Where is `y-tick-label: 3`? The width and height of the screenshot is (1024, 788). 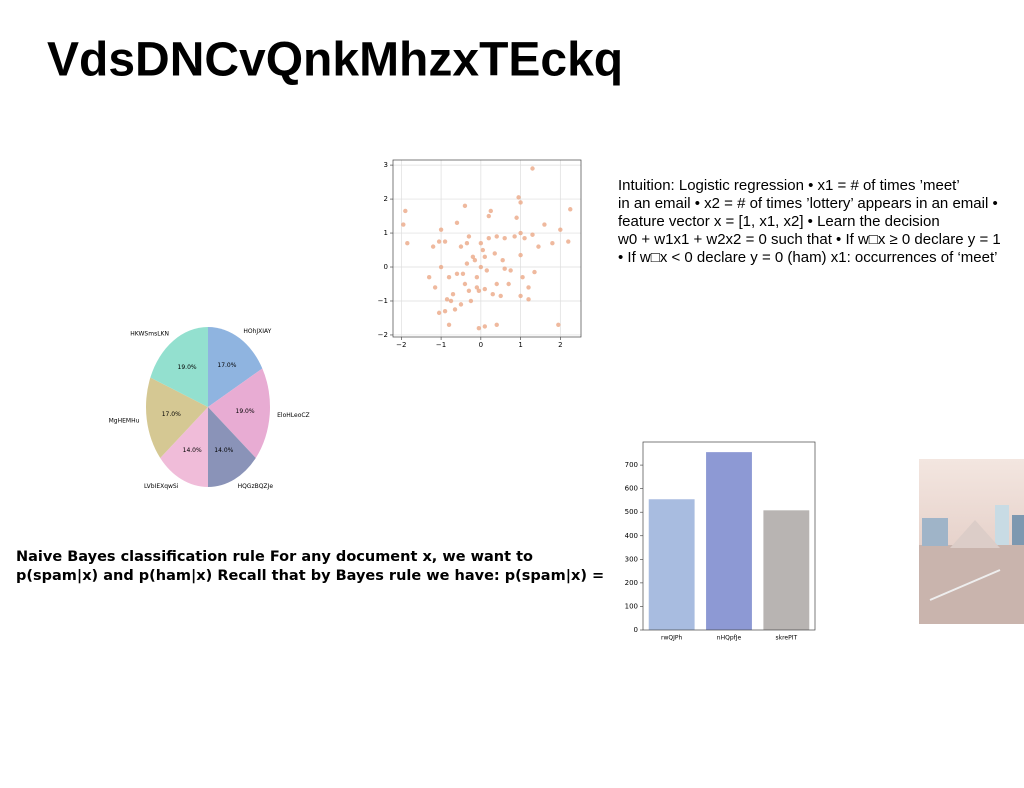
y-tick-label: 3 is located at coordinates (386, 165).